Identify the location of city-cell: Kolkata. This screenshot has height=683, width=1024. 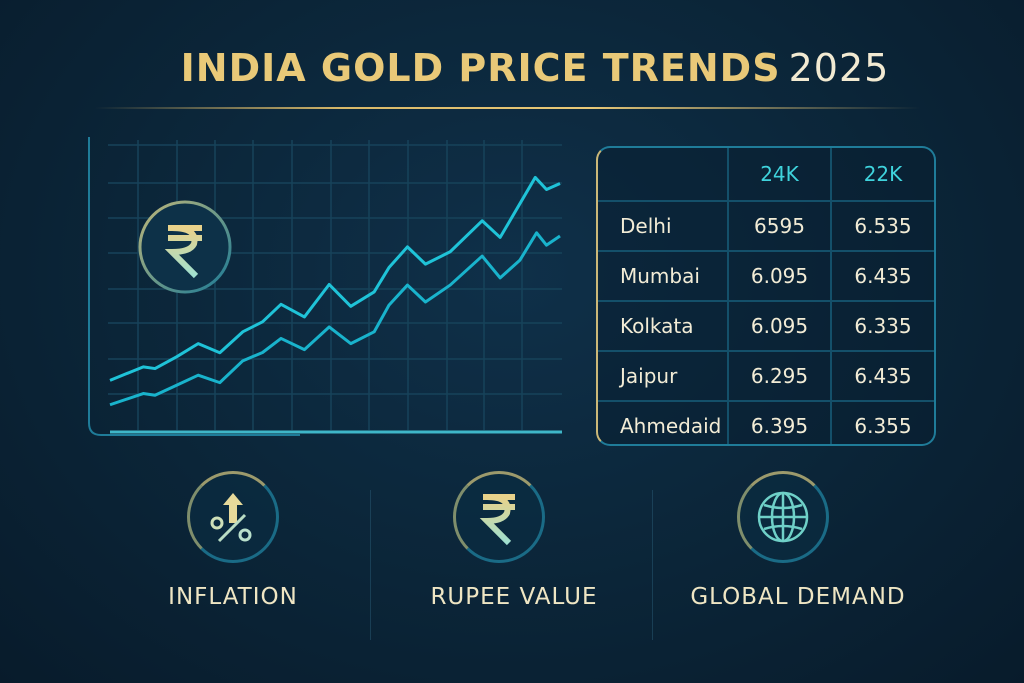
(657, 326).